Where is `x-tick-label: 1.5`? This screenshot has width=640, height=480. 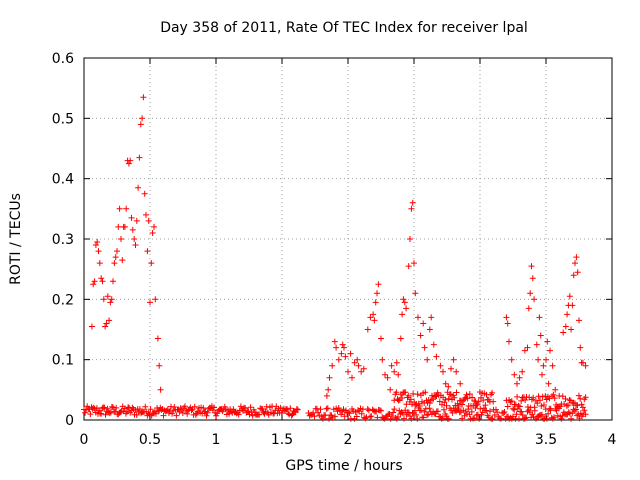 x-tick-label: 1.5 is located at coordinates (282, 440).